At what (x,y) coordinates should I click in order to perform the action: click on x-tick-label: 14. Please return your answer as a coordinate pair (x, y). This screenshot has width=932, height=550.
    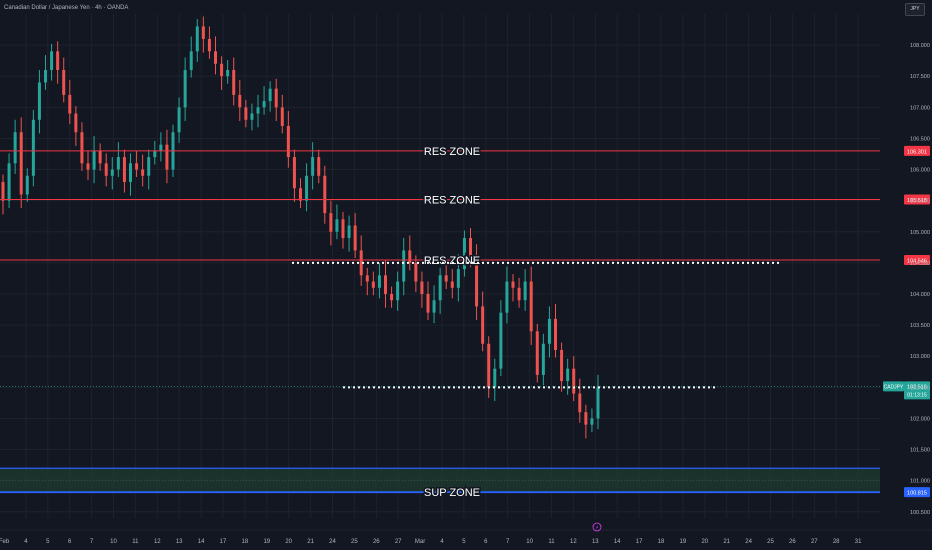
    Looking at the image, I should click on (201, 542).